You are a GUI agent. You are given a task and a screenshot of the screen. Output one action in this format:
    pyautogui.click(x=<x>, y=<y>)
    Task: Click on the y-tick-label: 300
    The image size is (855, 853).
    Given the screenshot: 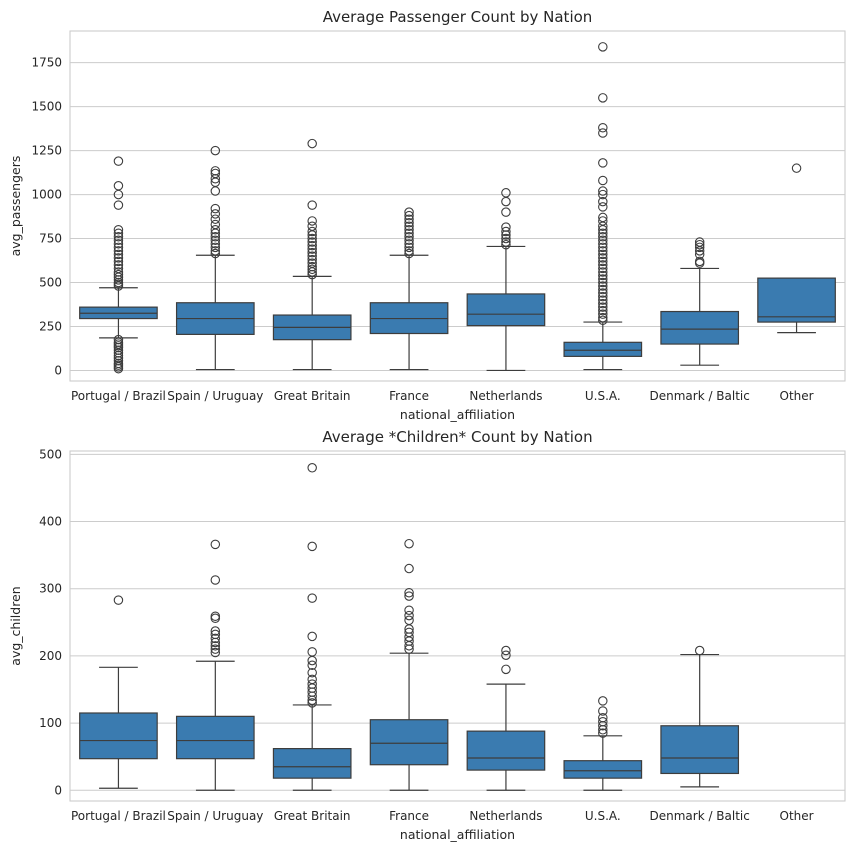 What is the action you would take?
    pyautogui.click(x=50, y=589)
    